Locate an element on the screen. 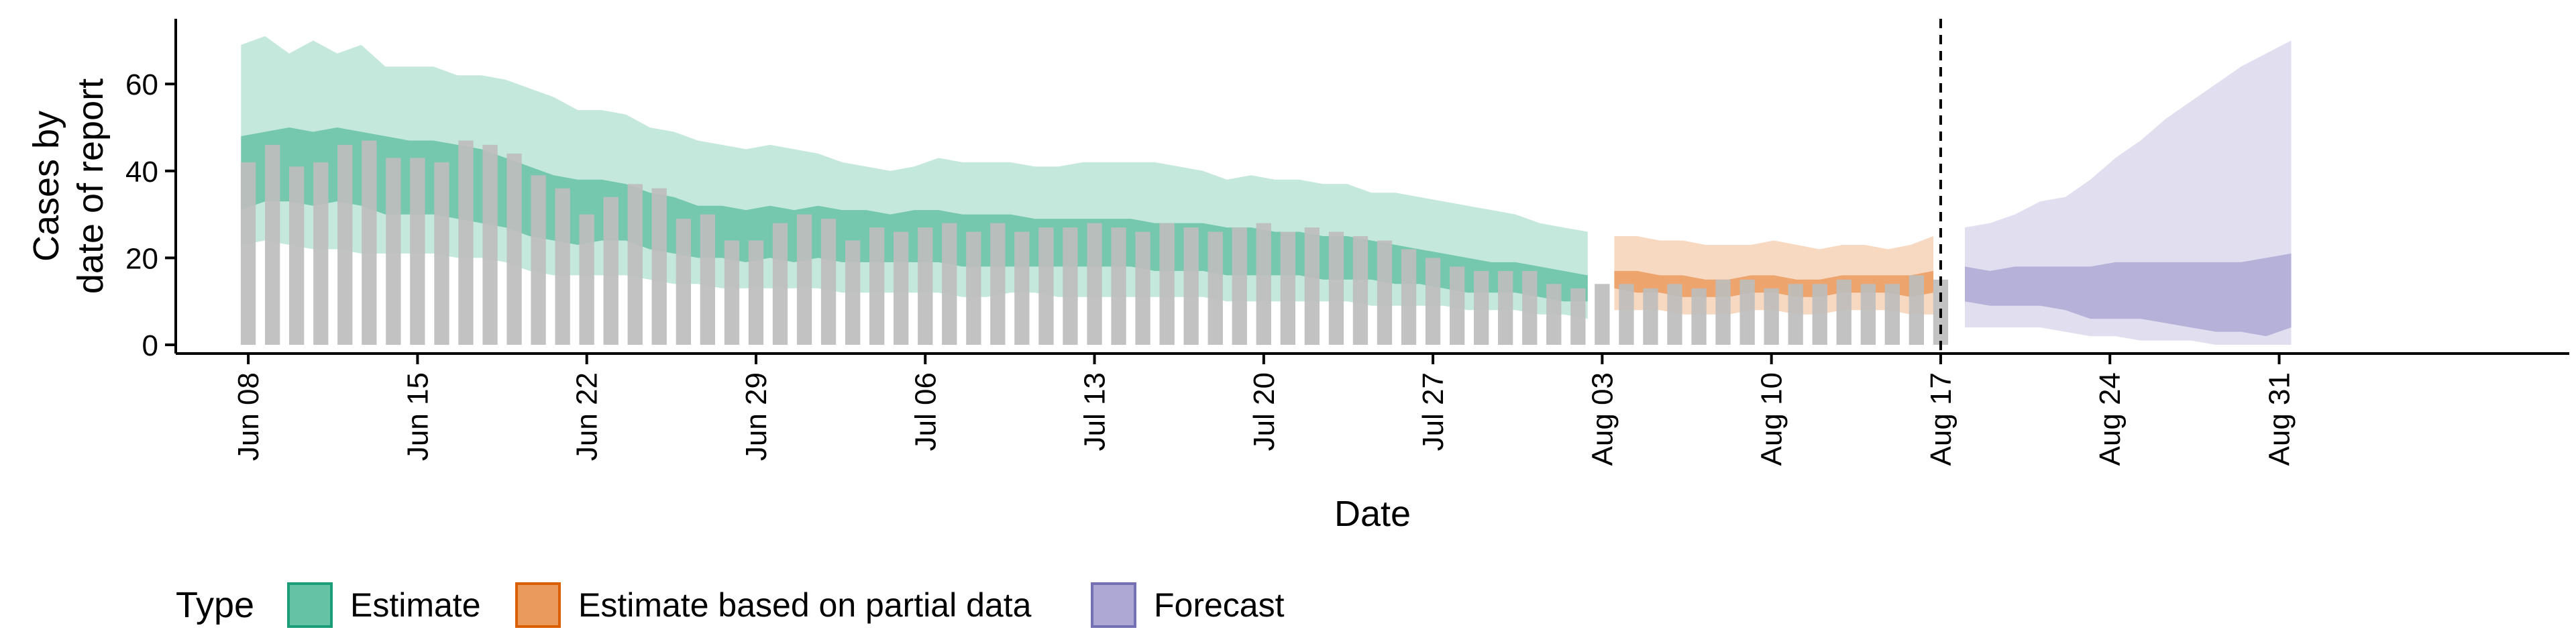 The image size is (2576, 644). x-tick-label: Jul 27 is located at coordinates (1433, 411).